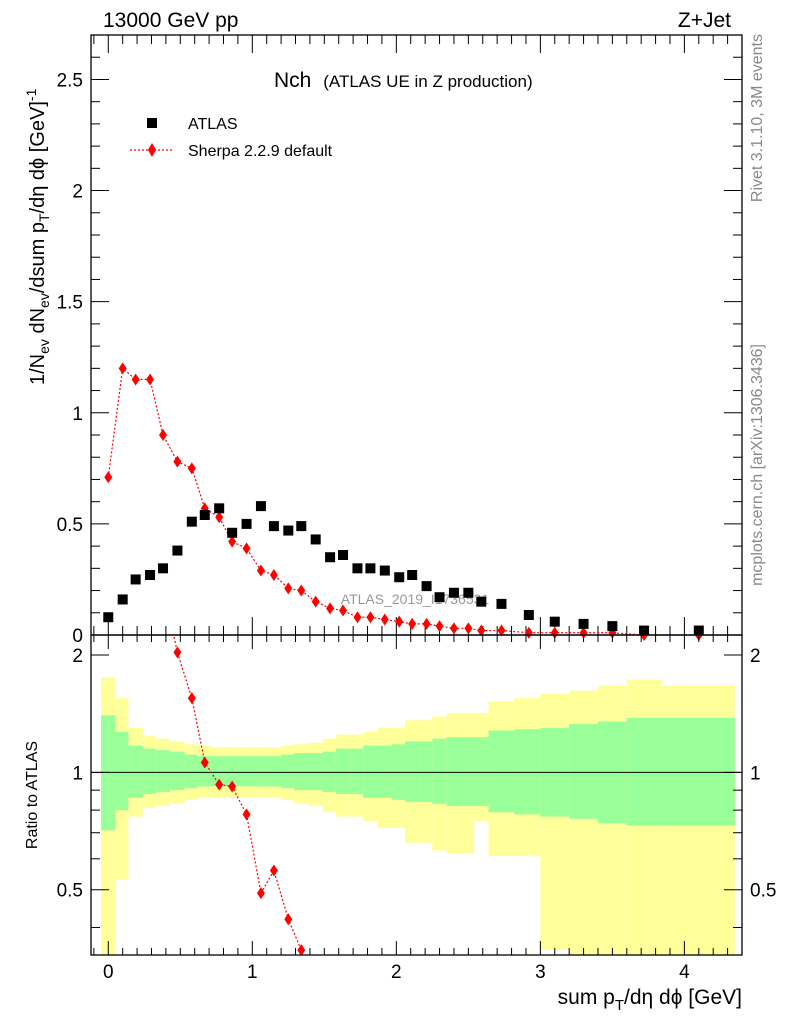 This screenshot has width=786, height=1024. I want to click on header-process: Z+Jet, so click(704, 20).